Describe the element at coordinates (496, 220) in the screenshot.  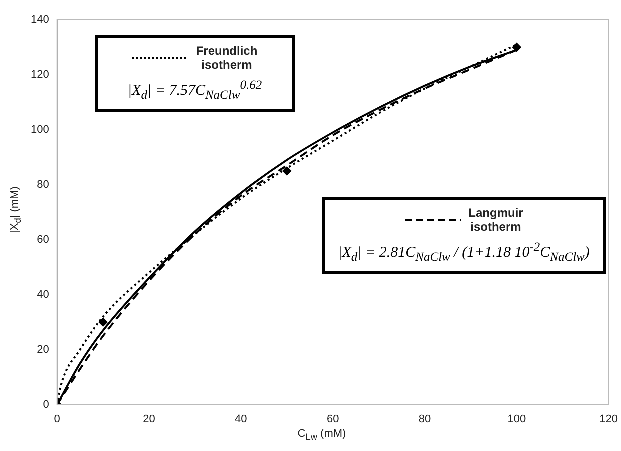
I see `legend-label: Langmuir isotherm` at that location.